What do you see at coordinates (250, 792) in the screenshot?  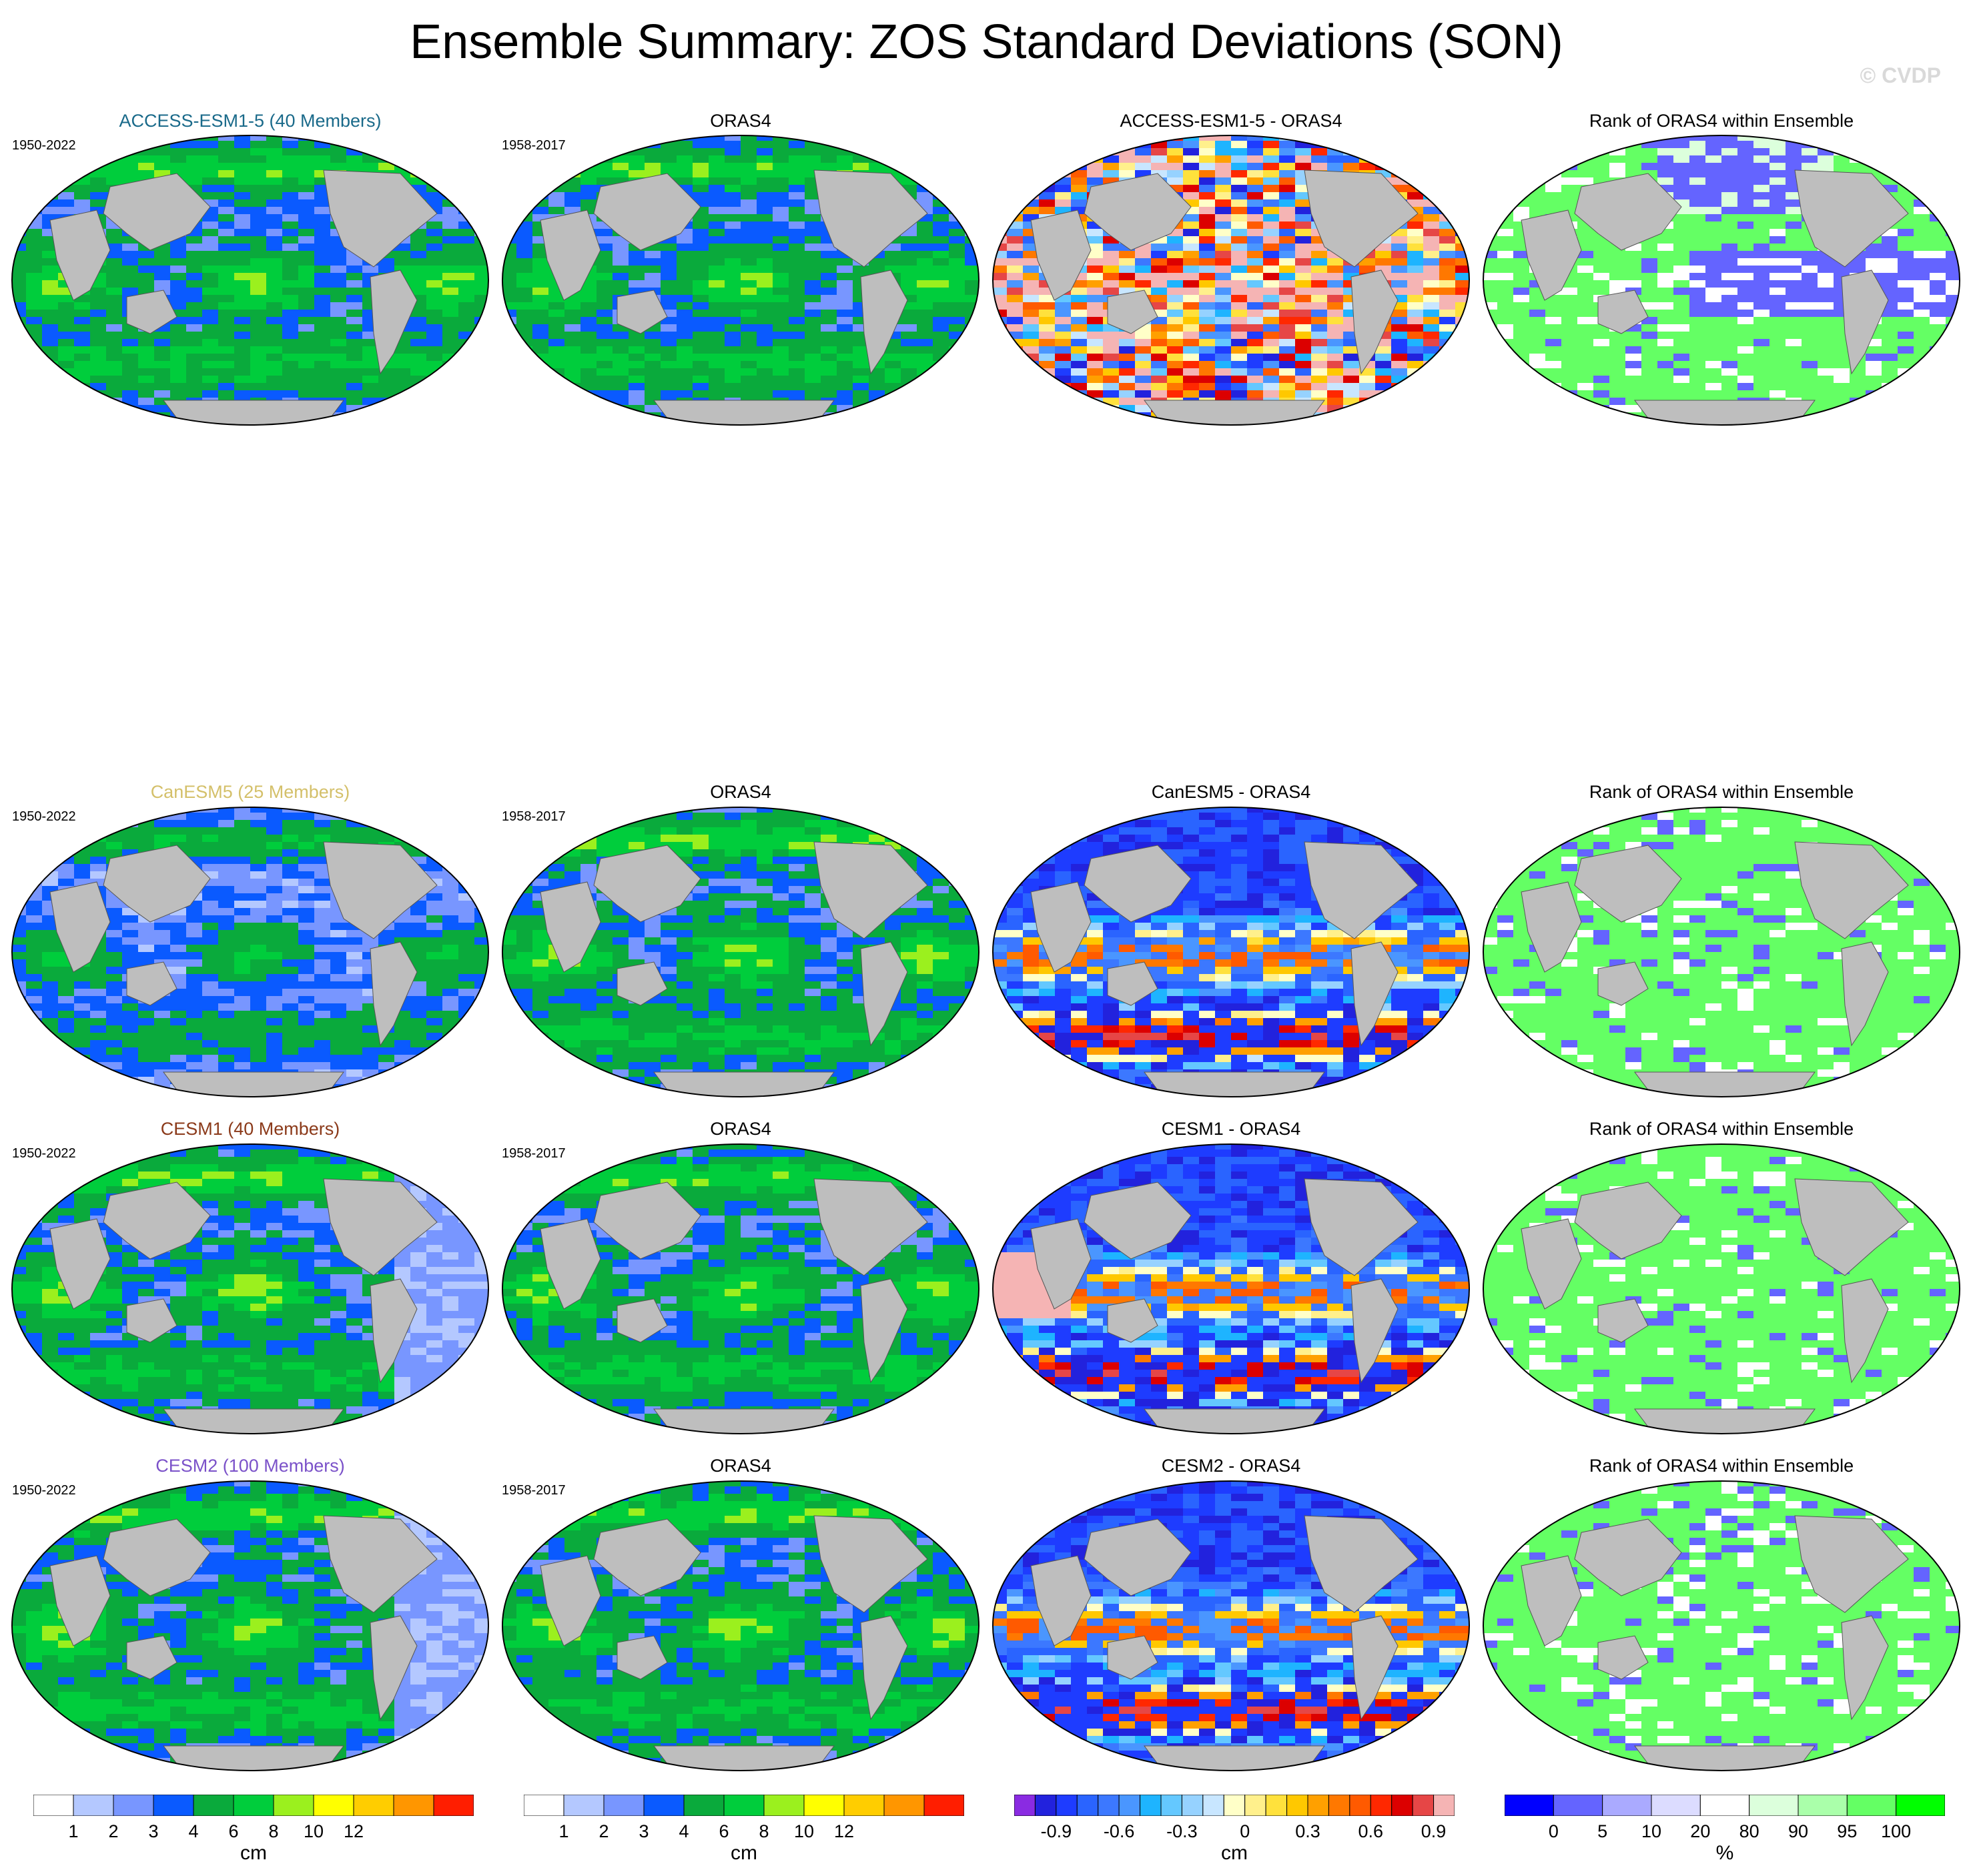 I see `panel-title-model: CanESM5 (25 Members)` at bounding box center [250, 792].